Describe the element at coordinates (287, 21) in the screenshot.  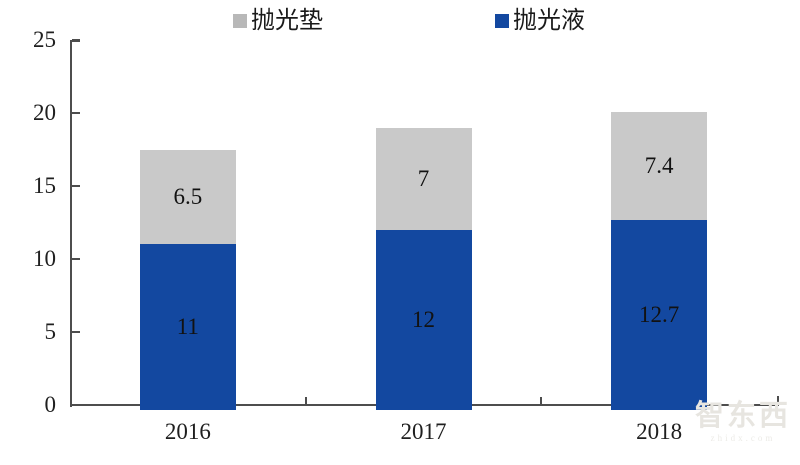
I see `legend-label-polishing-pad: 抛光垫` at that location.